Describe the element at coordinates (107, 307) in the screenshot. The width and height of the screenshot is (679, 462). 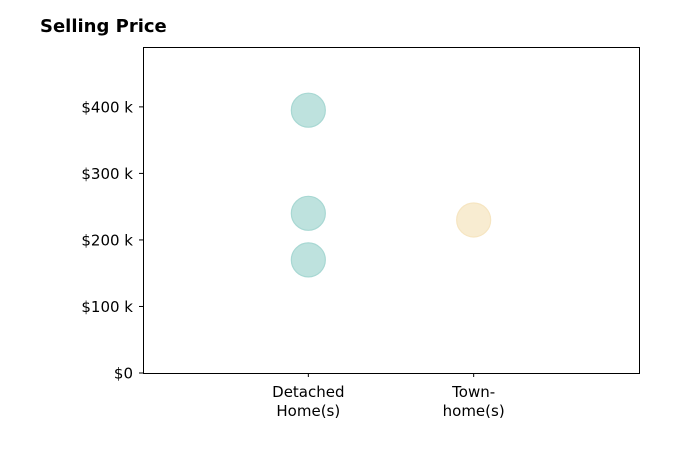
I see `y-tick-label: $100 k` at that location.